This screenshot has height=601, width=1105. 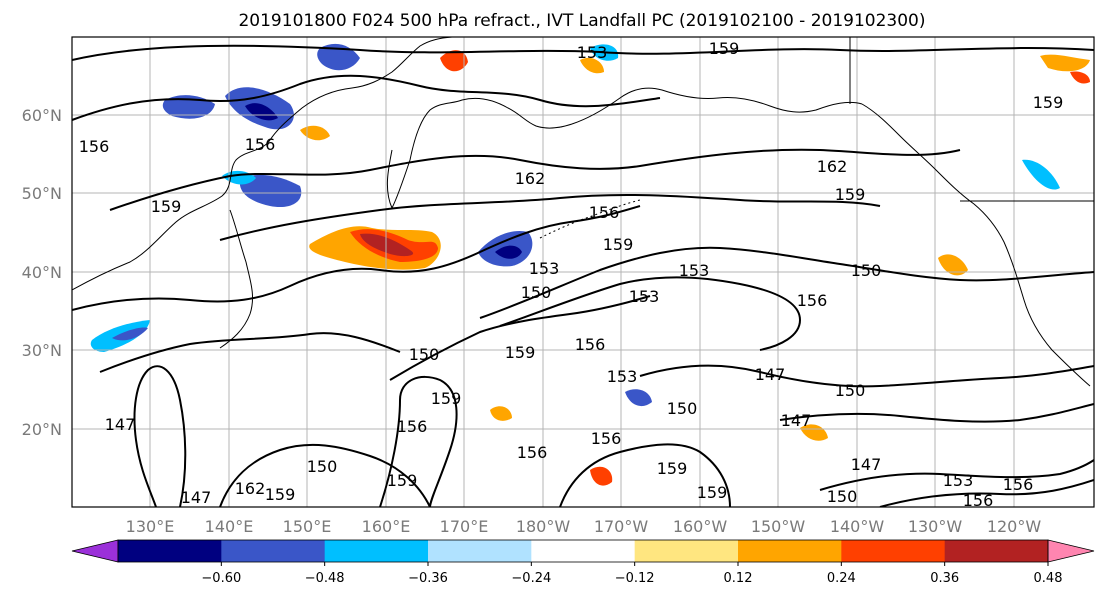 What do you see at coordinates (307, 526) in the screenshot?
I see `x-tick-label: 150°E` at bounding box center [307, 526].